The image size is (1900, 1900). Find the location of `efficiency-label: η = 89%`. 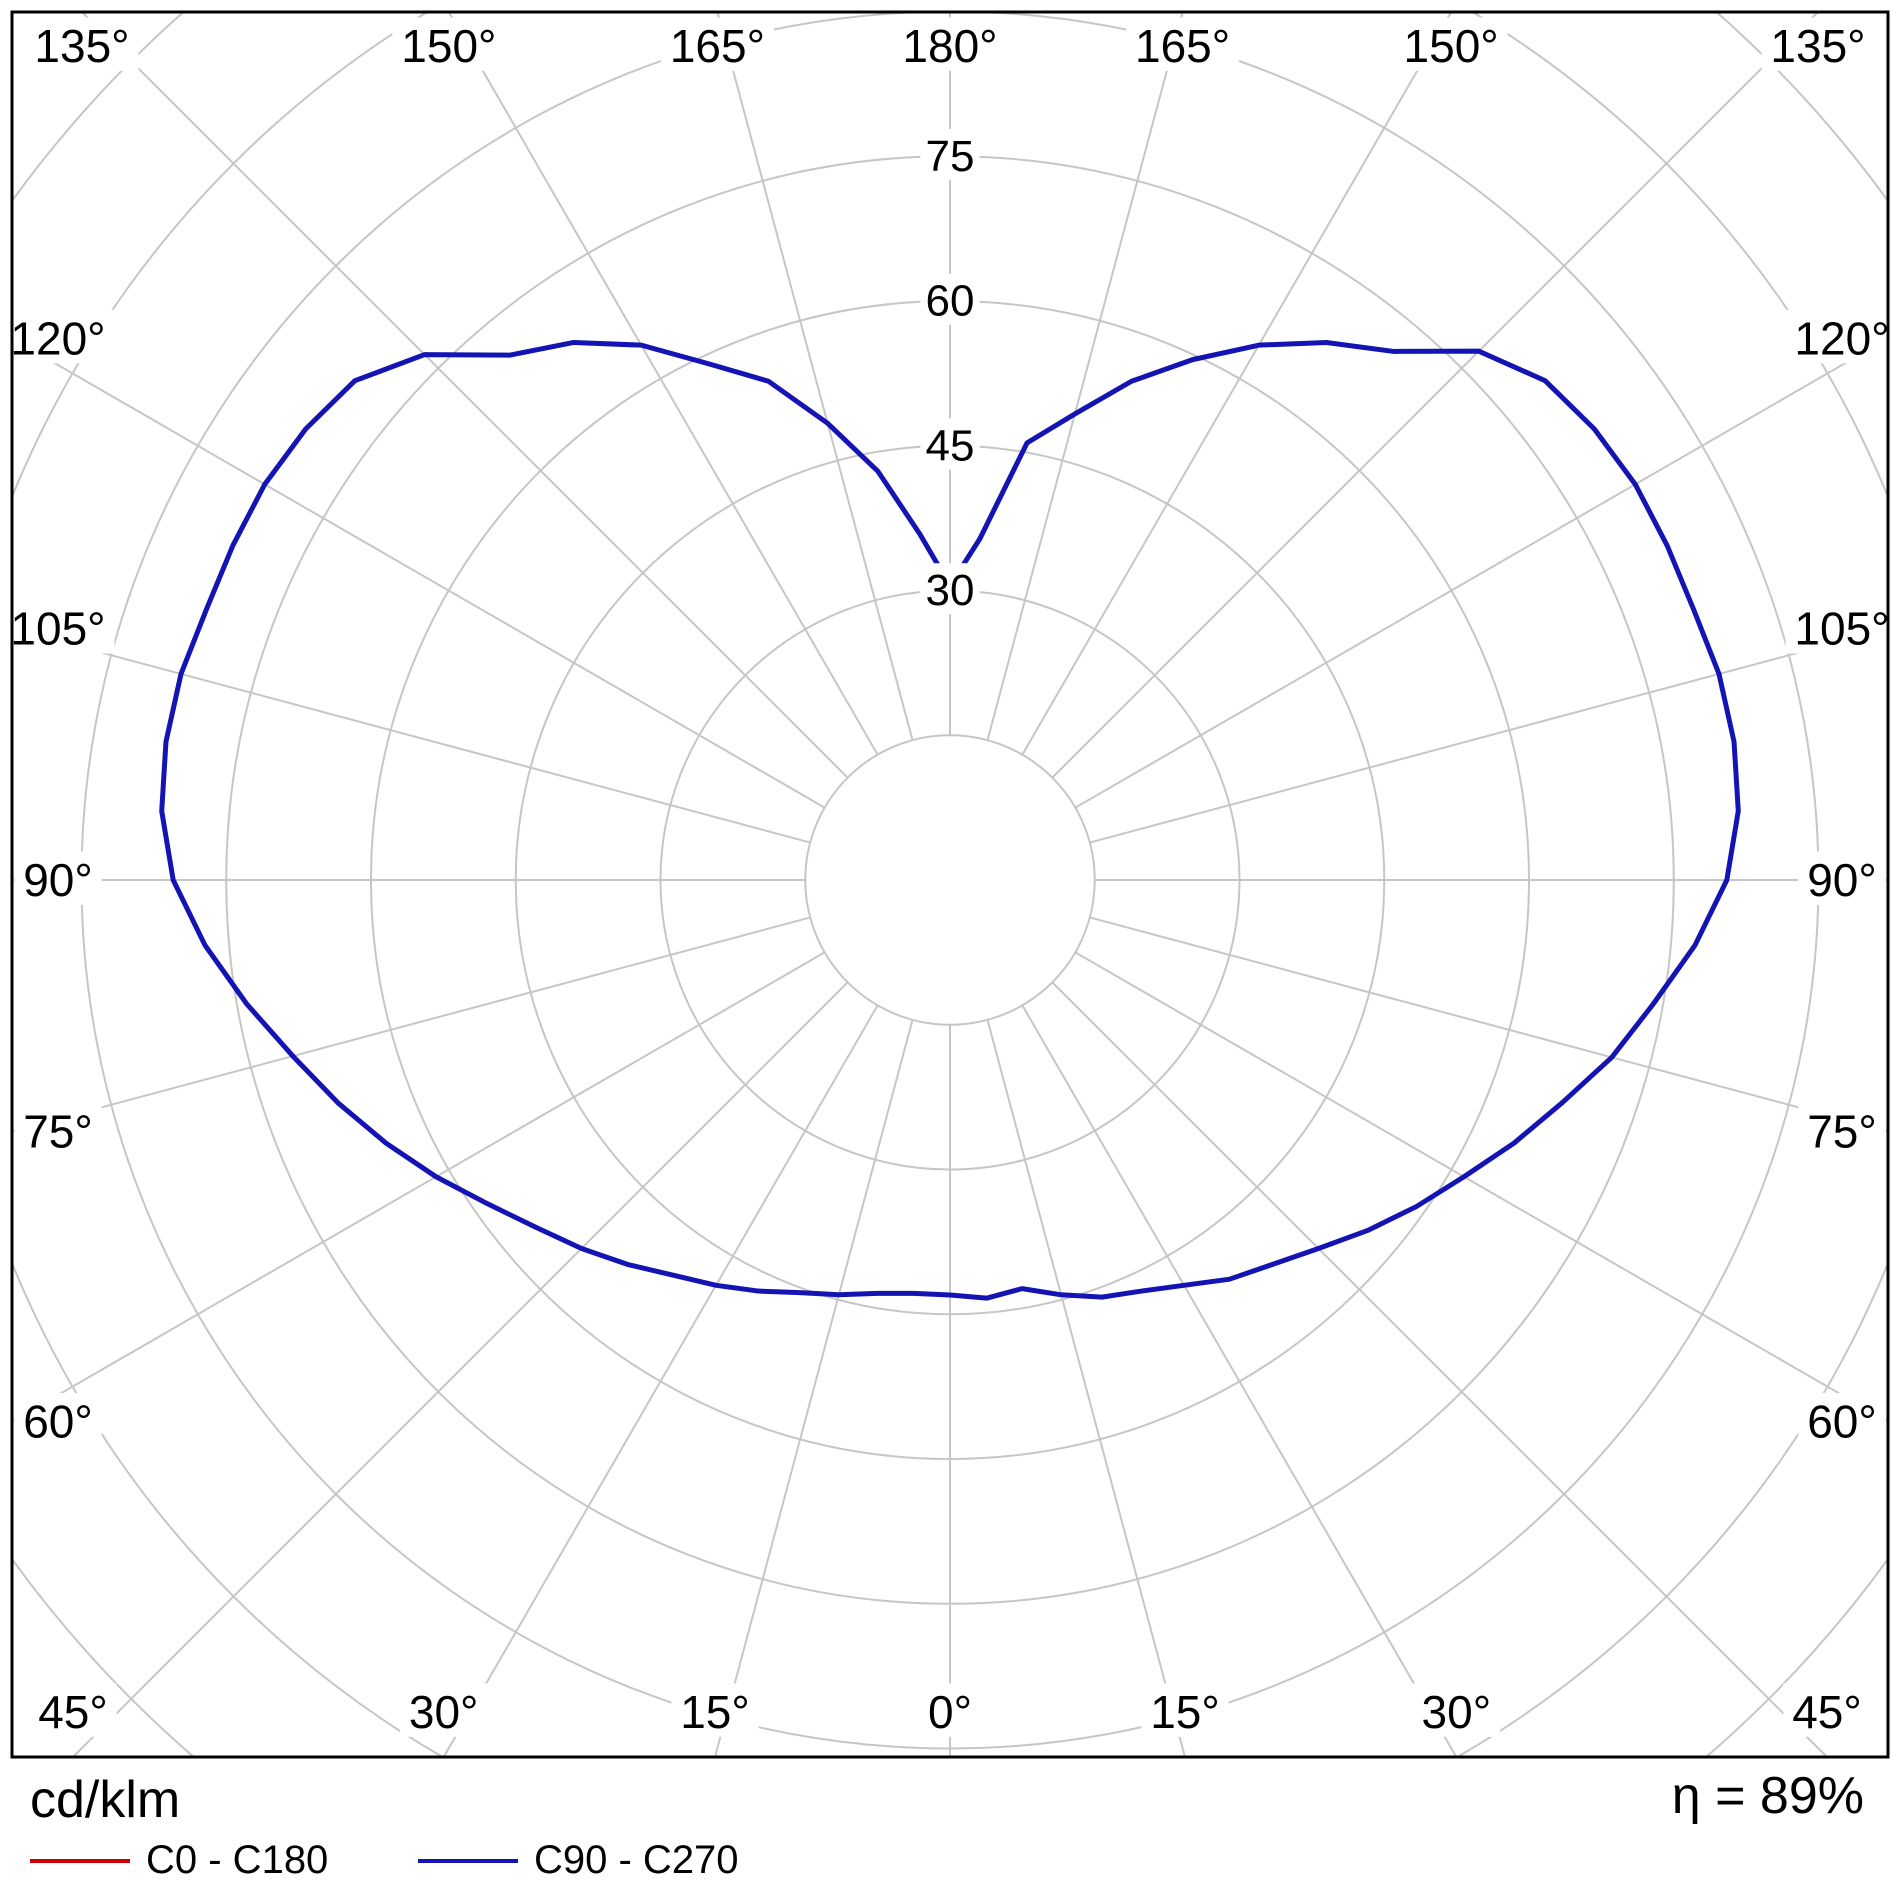

efficiency-label: η = 89% is located at coordinates (1767, 1796).